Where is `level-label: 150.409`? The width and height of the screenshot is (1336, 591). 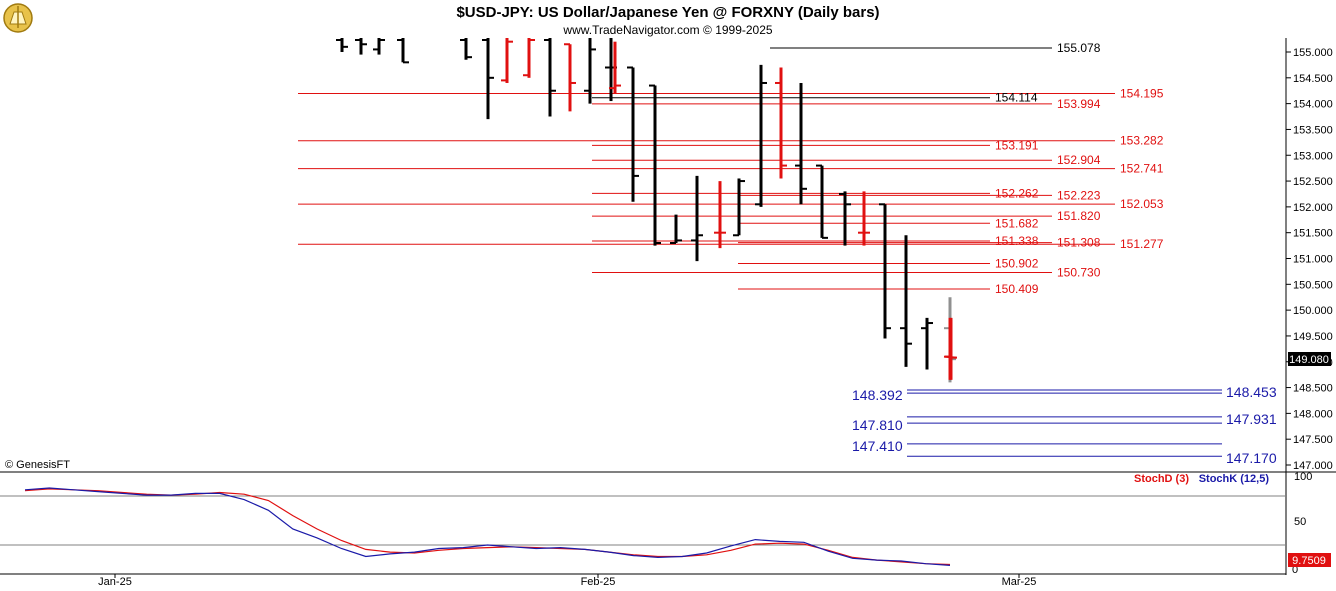
level-label: 150.409 is located at coordinates (1017, 289).